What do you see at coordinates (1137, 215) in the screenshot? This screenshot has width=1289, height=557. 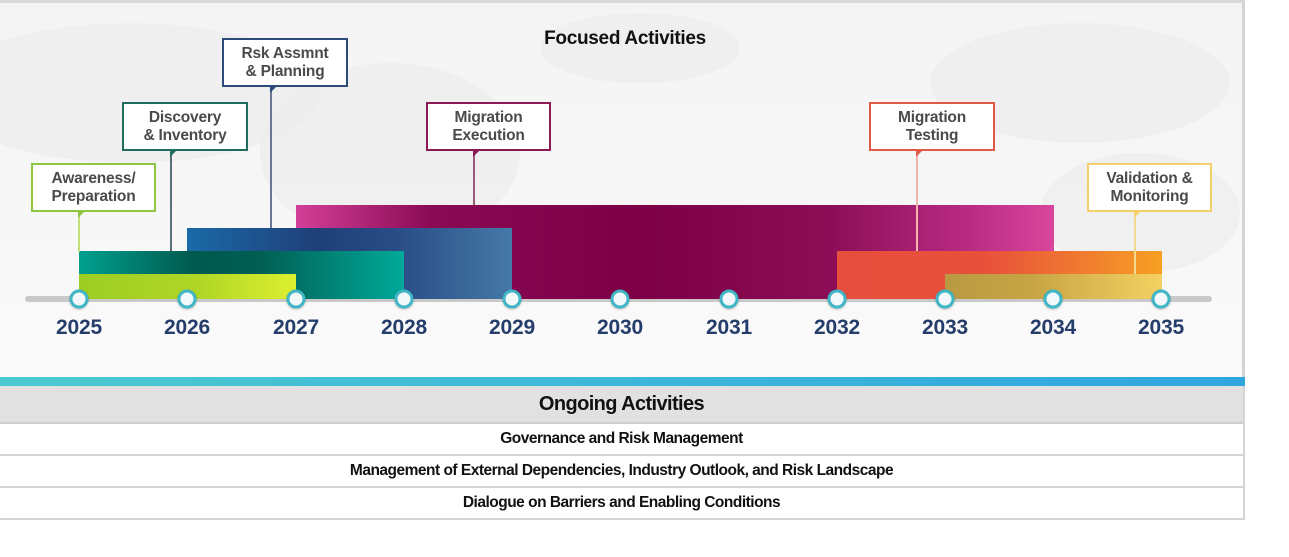 I see `tip-validation` at bounding box center [1137, 215].